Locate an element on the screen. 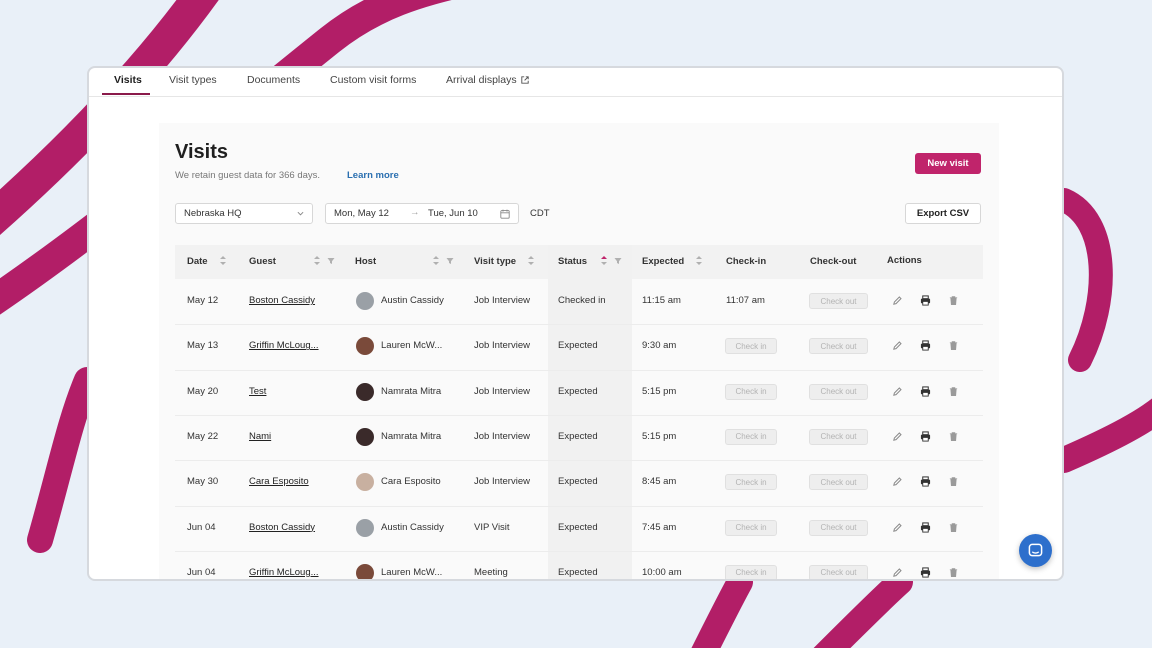 The image size is (1152, 648). column-header-visit-type: Visit type is located at coordinates (495, 261).